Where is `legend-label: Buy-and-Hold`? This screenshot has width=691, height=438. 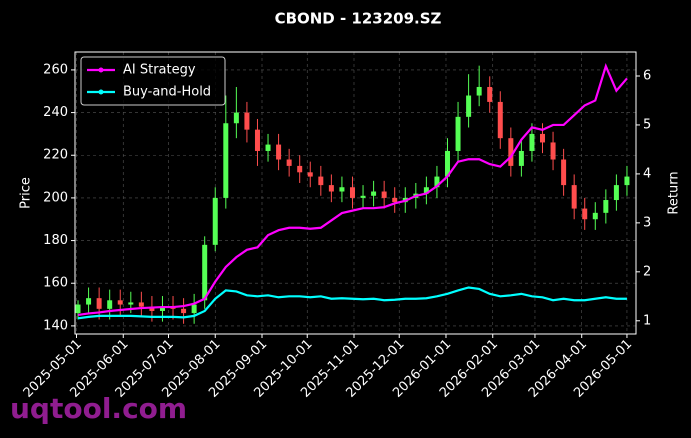 legend-label: Buy-and-Hold is located at coordinates (167, 92).